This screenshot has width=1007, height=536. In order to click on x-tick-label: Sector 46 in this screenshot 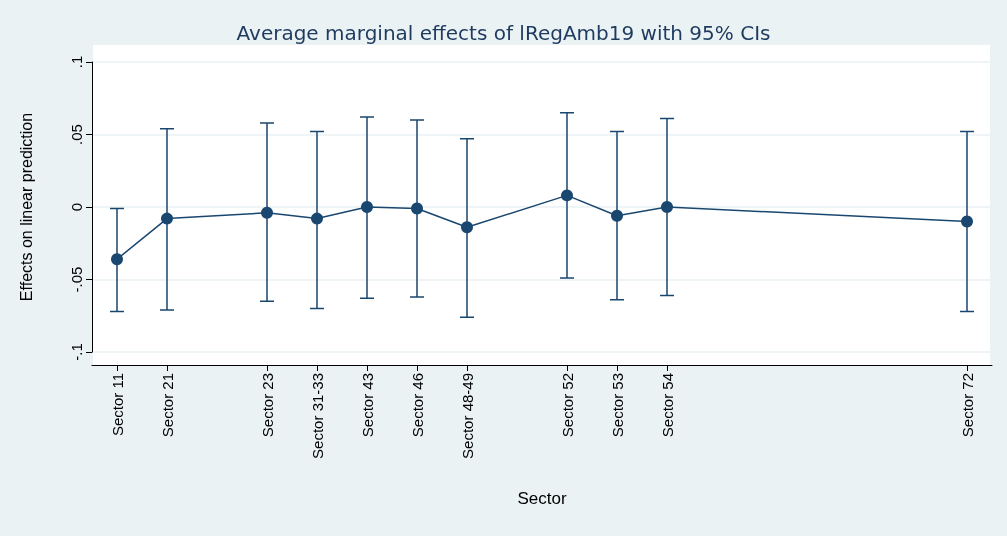, I will do `click(417, 405)`.